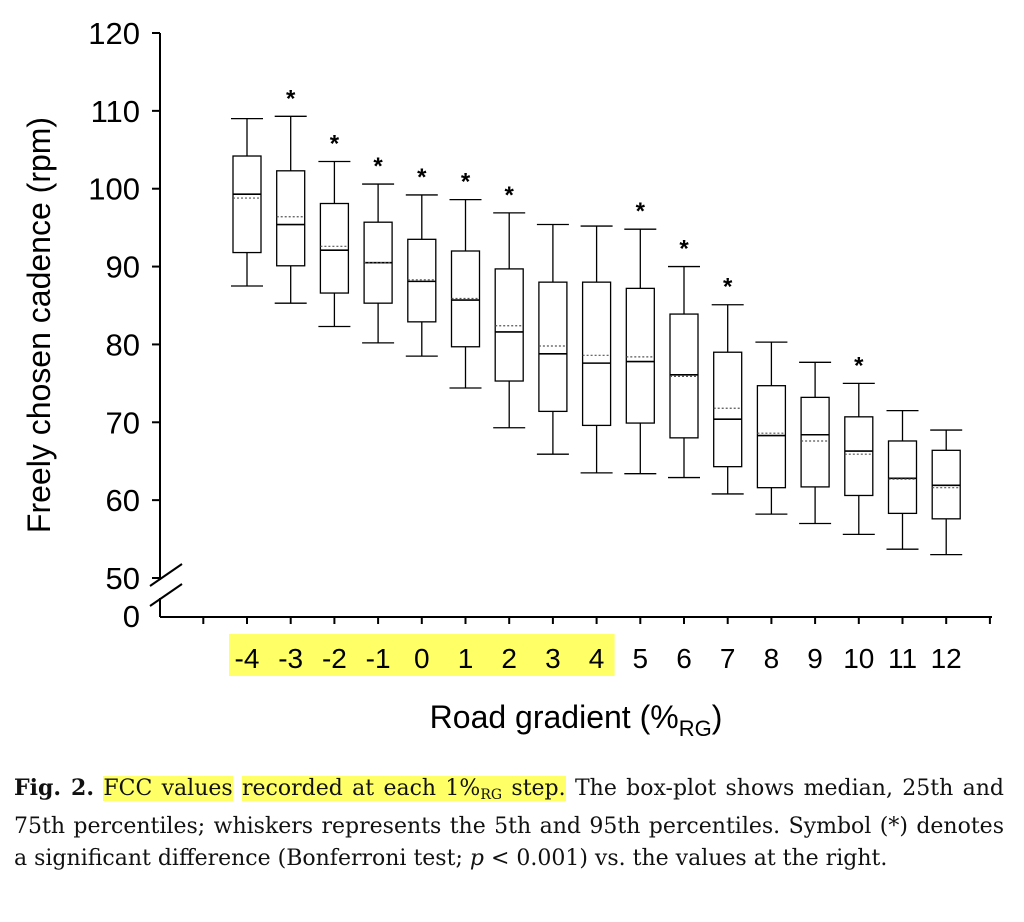 Image resolution: width=1024 pixels, height=922 pixels. I want to click on x-tick-label: 0, so click(422, 658).